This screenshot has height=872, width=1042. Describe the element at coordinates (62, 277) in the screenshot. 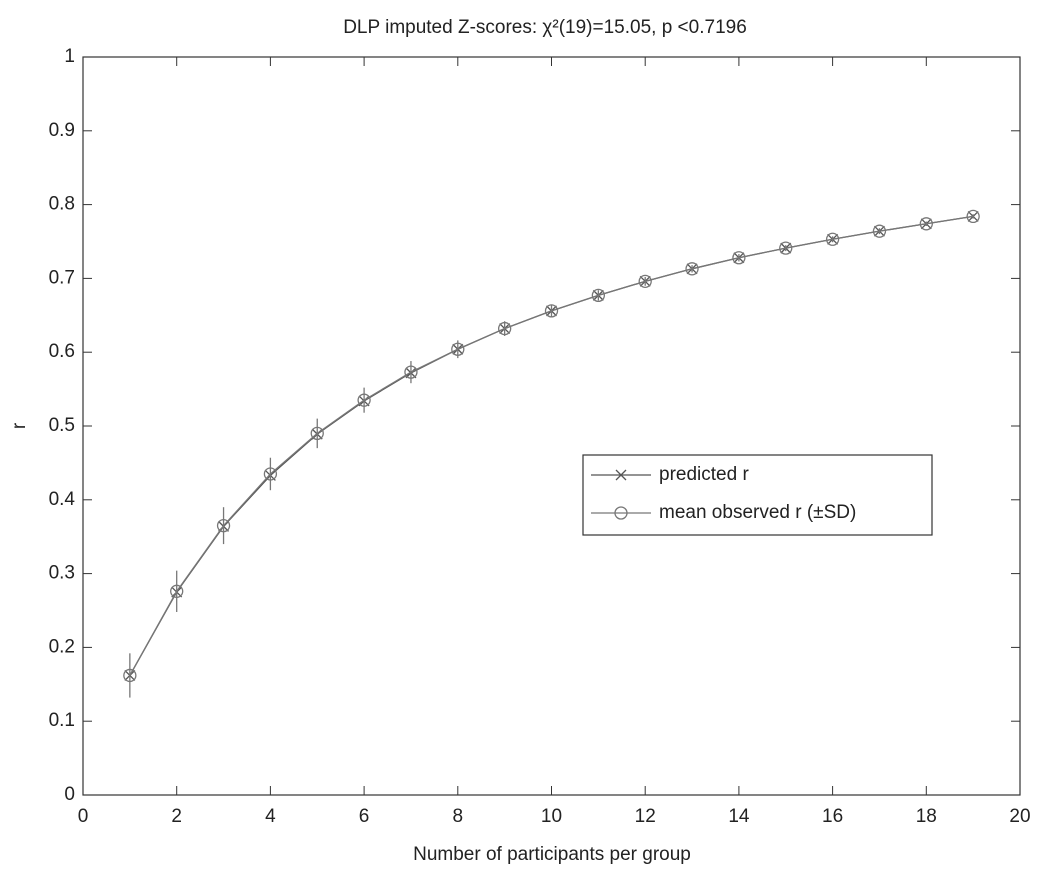

I see `y-tick-label: 0.7` at that location.